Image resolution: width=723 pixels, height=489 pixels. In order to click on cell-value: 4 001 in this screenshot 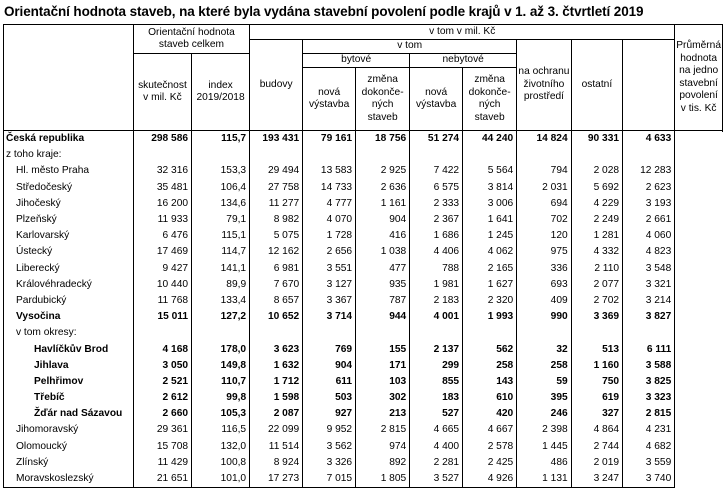, I will do `click(436, 317)`.